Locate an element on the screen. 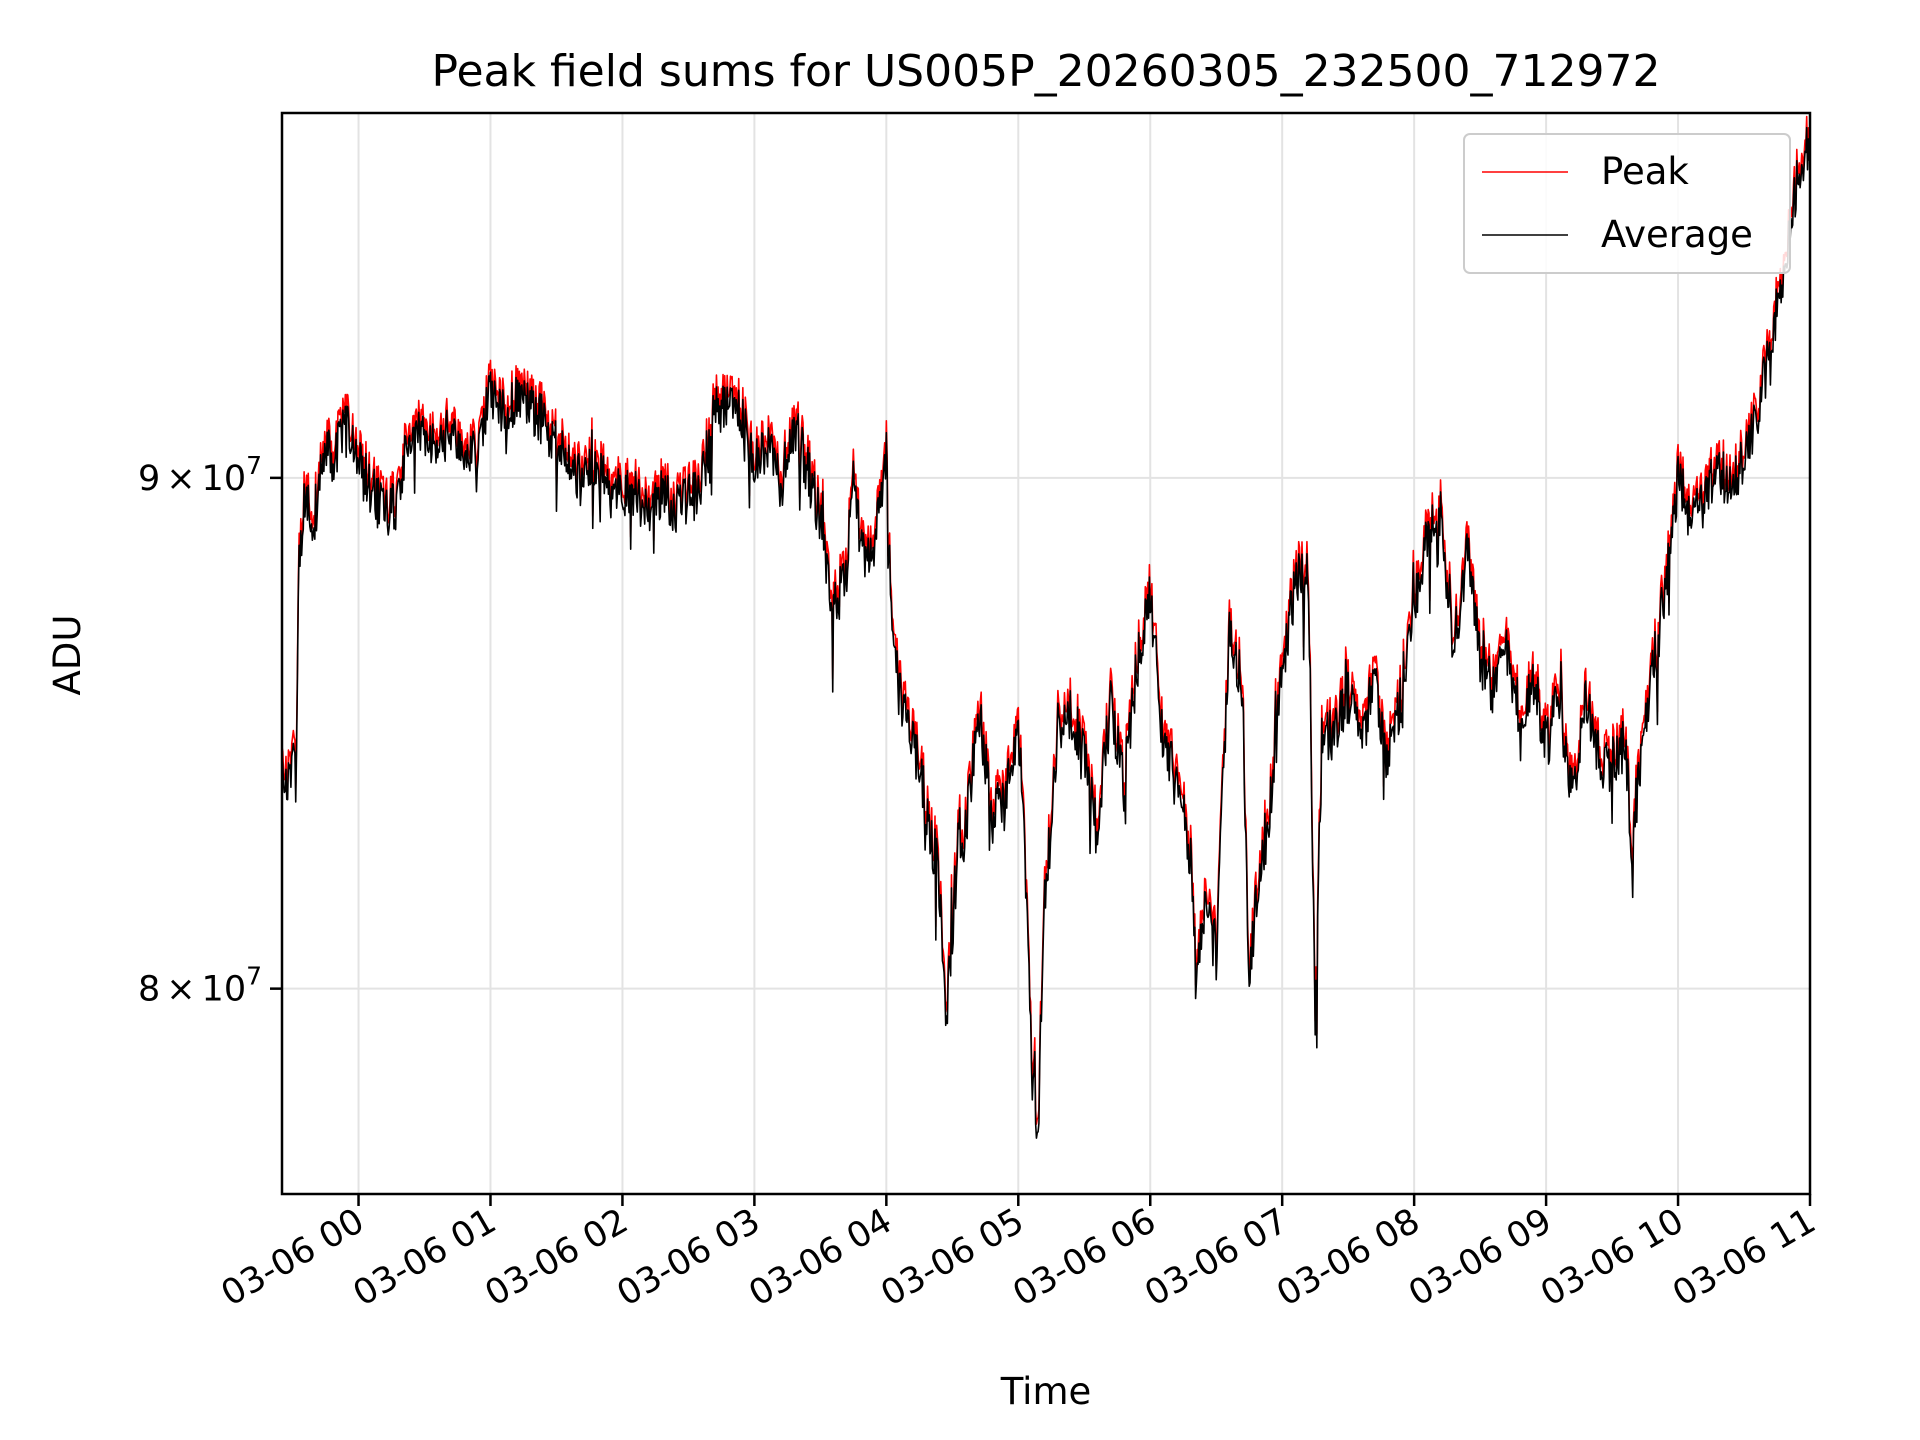 The height and width of the screenshot is (1440, 1920). y-tick-label: 9 × 10⁷ is located at coordinates (200, 475).